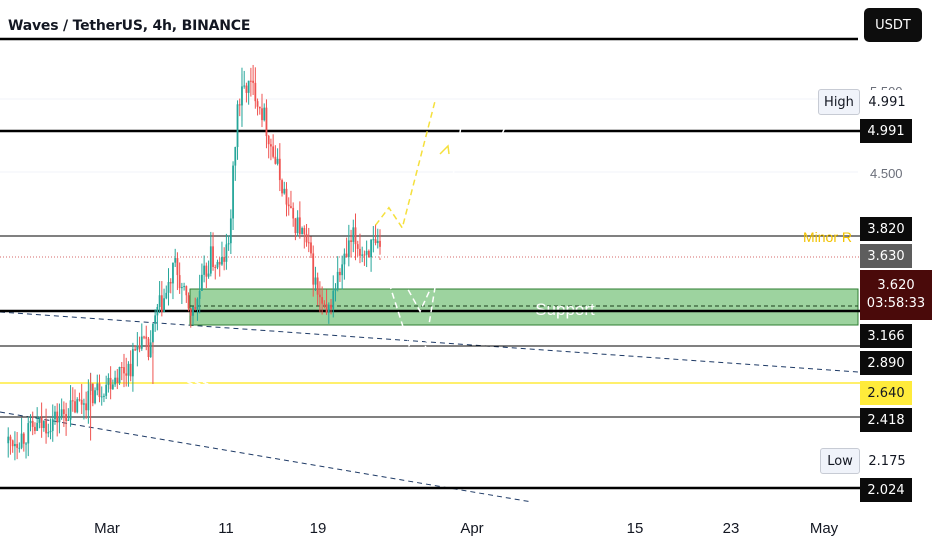  I want to click on support-zone, so click(524, 307).